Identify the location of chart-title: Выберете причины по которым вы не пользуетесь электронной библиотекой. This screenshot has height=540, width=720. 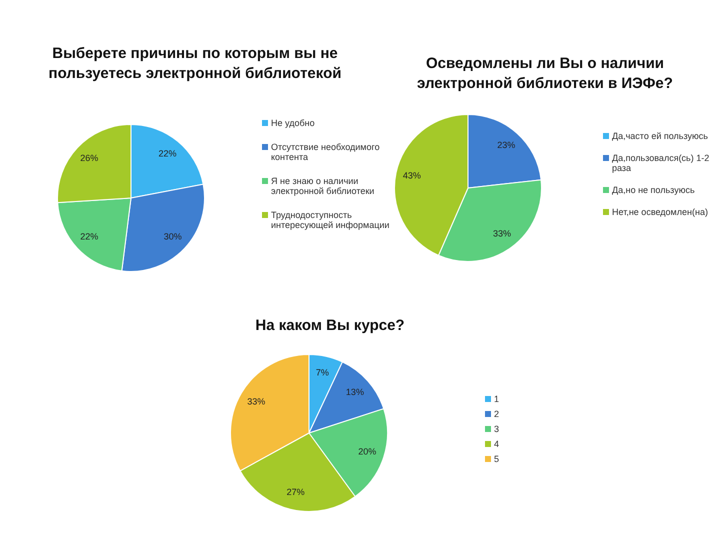
(195, 64).